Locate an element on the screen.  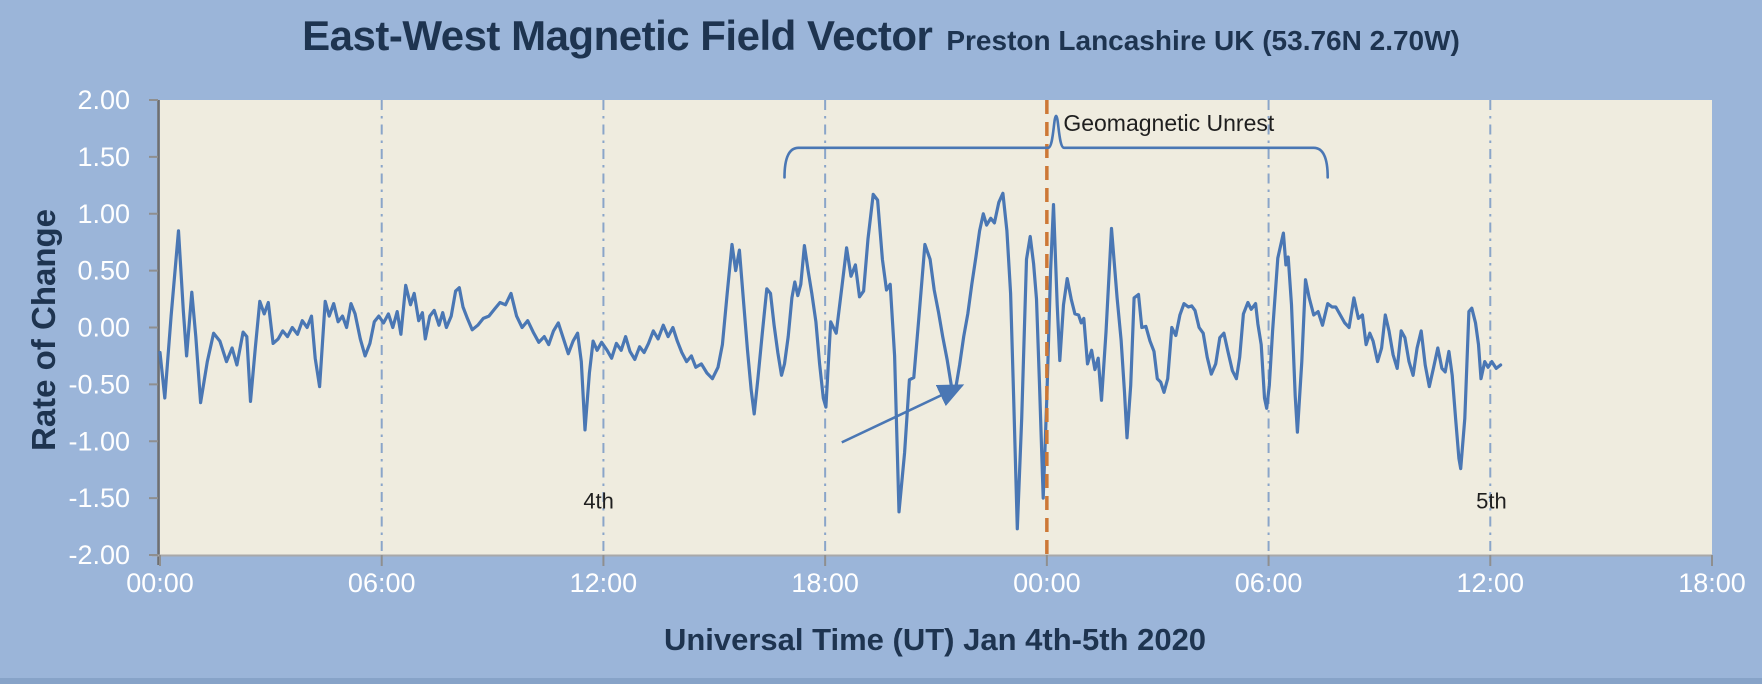
pointer-arrow is located at coordinates (903, 414).